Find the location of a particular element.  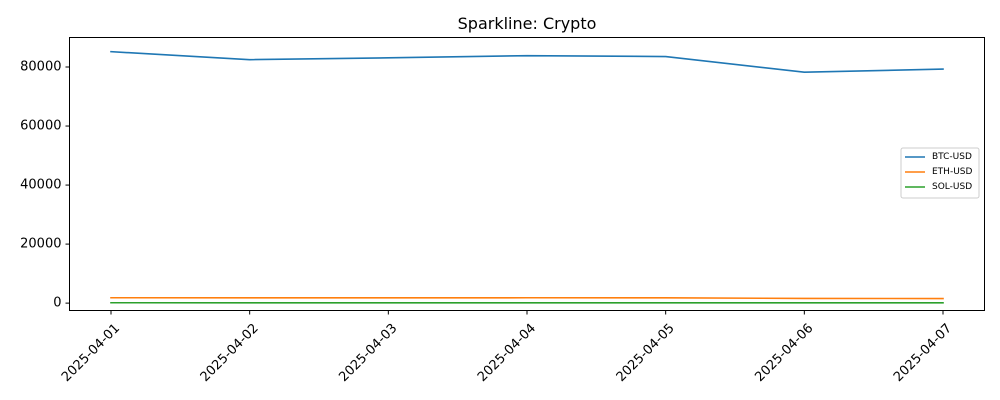

legend-box is located at coordinates (940, 173).